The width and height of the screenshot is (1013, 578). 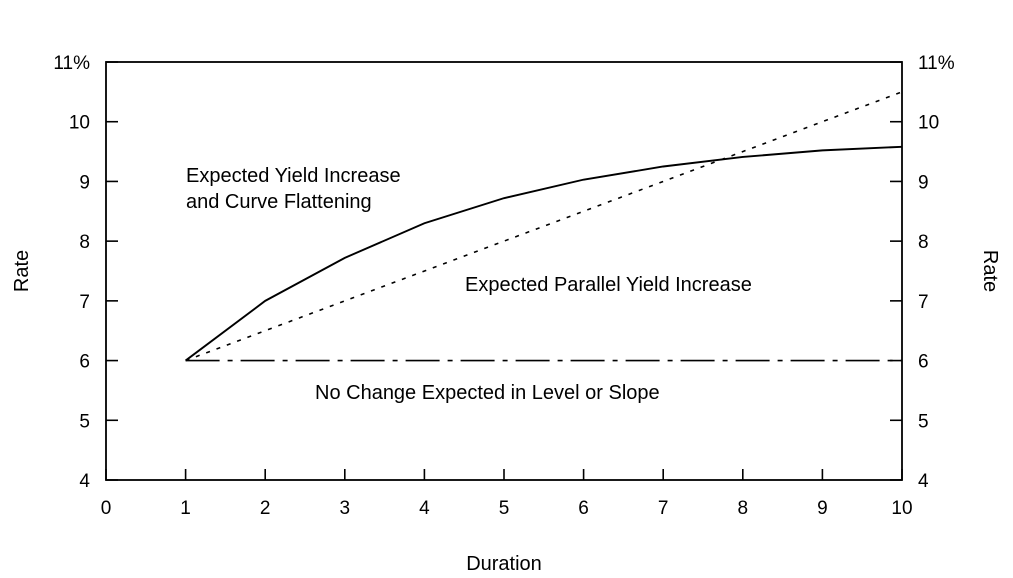 I want to click on x-tick-label: 2, so click(x=265, y=508).